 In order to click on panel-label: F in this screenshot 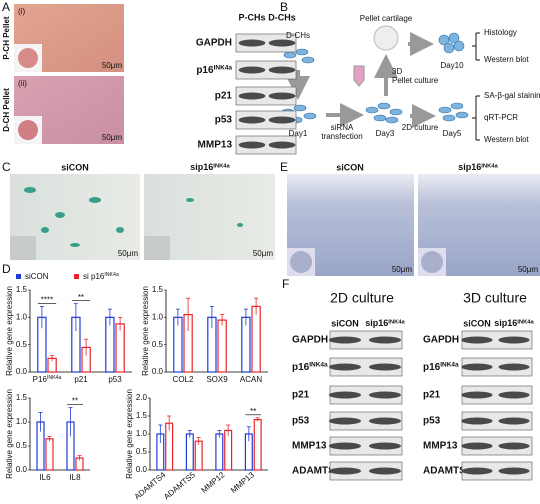, I will do `click(285, 284)`.